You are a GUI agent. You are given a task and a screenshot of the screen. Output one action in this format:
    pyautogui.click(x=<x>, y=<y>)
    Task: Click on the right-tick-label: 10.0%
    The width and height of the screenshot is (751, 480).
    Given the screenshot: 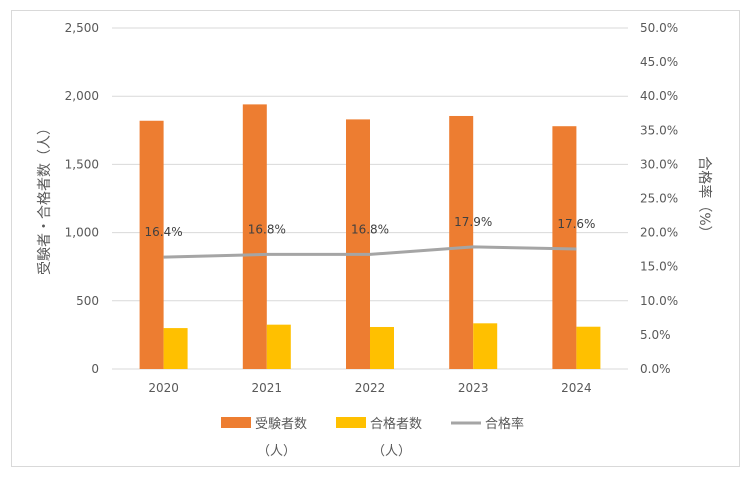 What is the action you would take?
    pyautogui.click(x=659, y=301)
    